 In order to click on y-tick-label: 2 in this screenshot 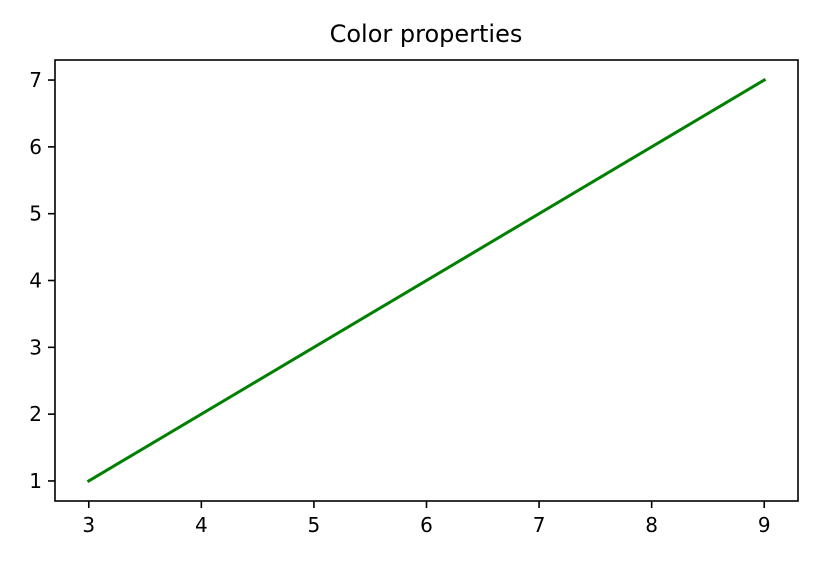, I will do `click(35, 414)`.